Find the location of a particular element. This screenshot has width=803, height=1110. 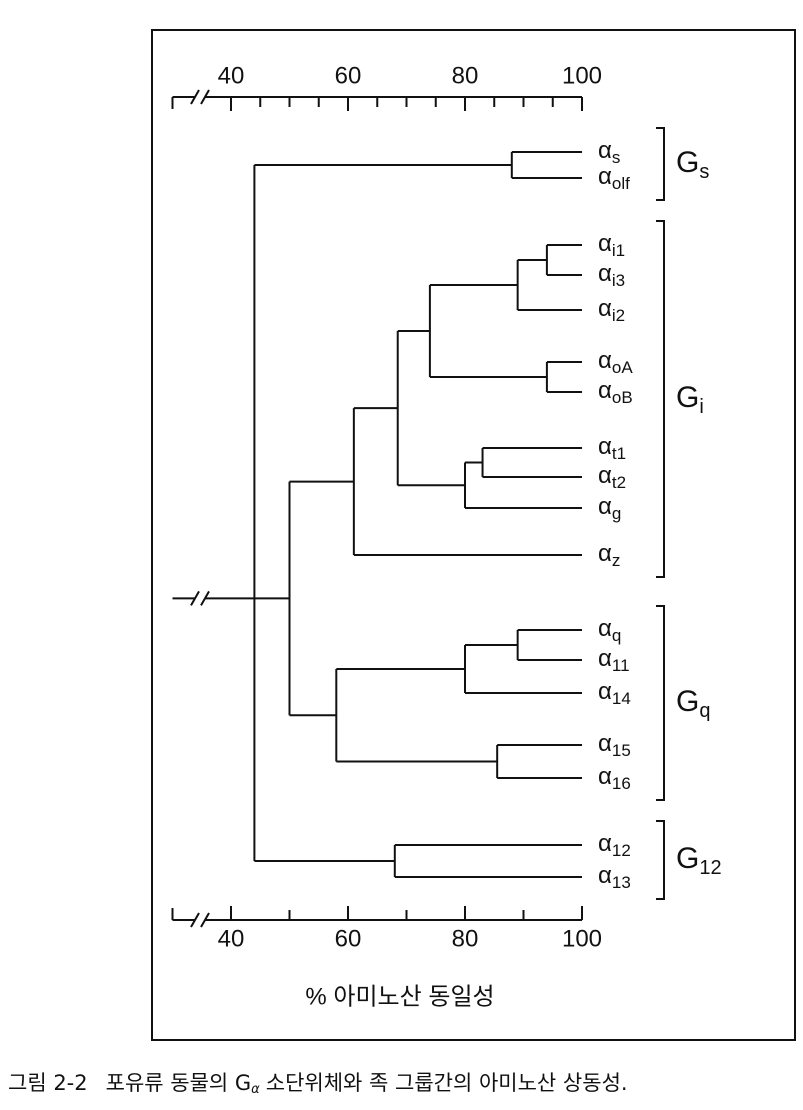

group-subscript: s is located at coordinates (704, 172).